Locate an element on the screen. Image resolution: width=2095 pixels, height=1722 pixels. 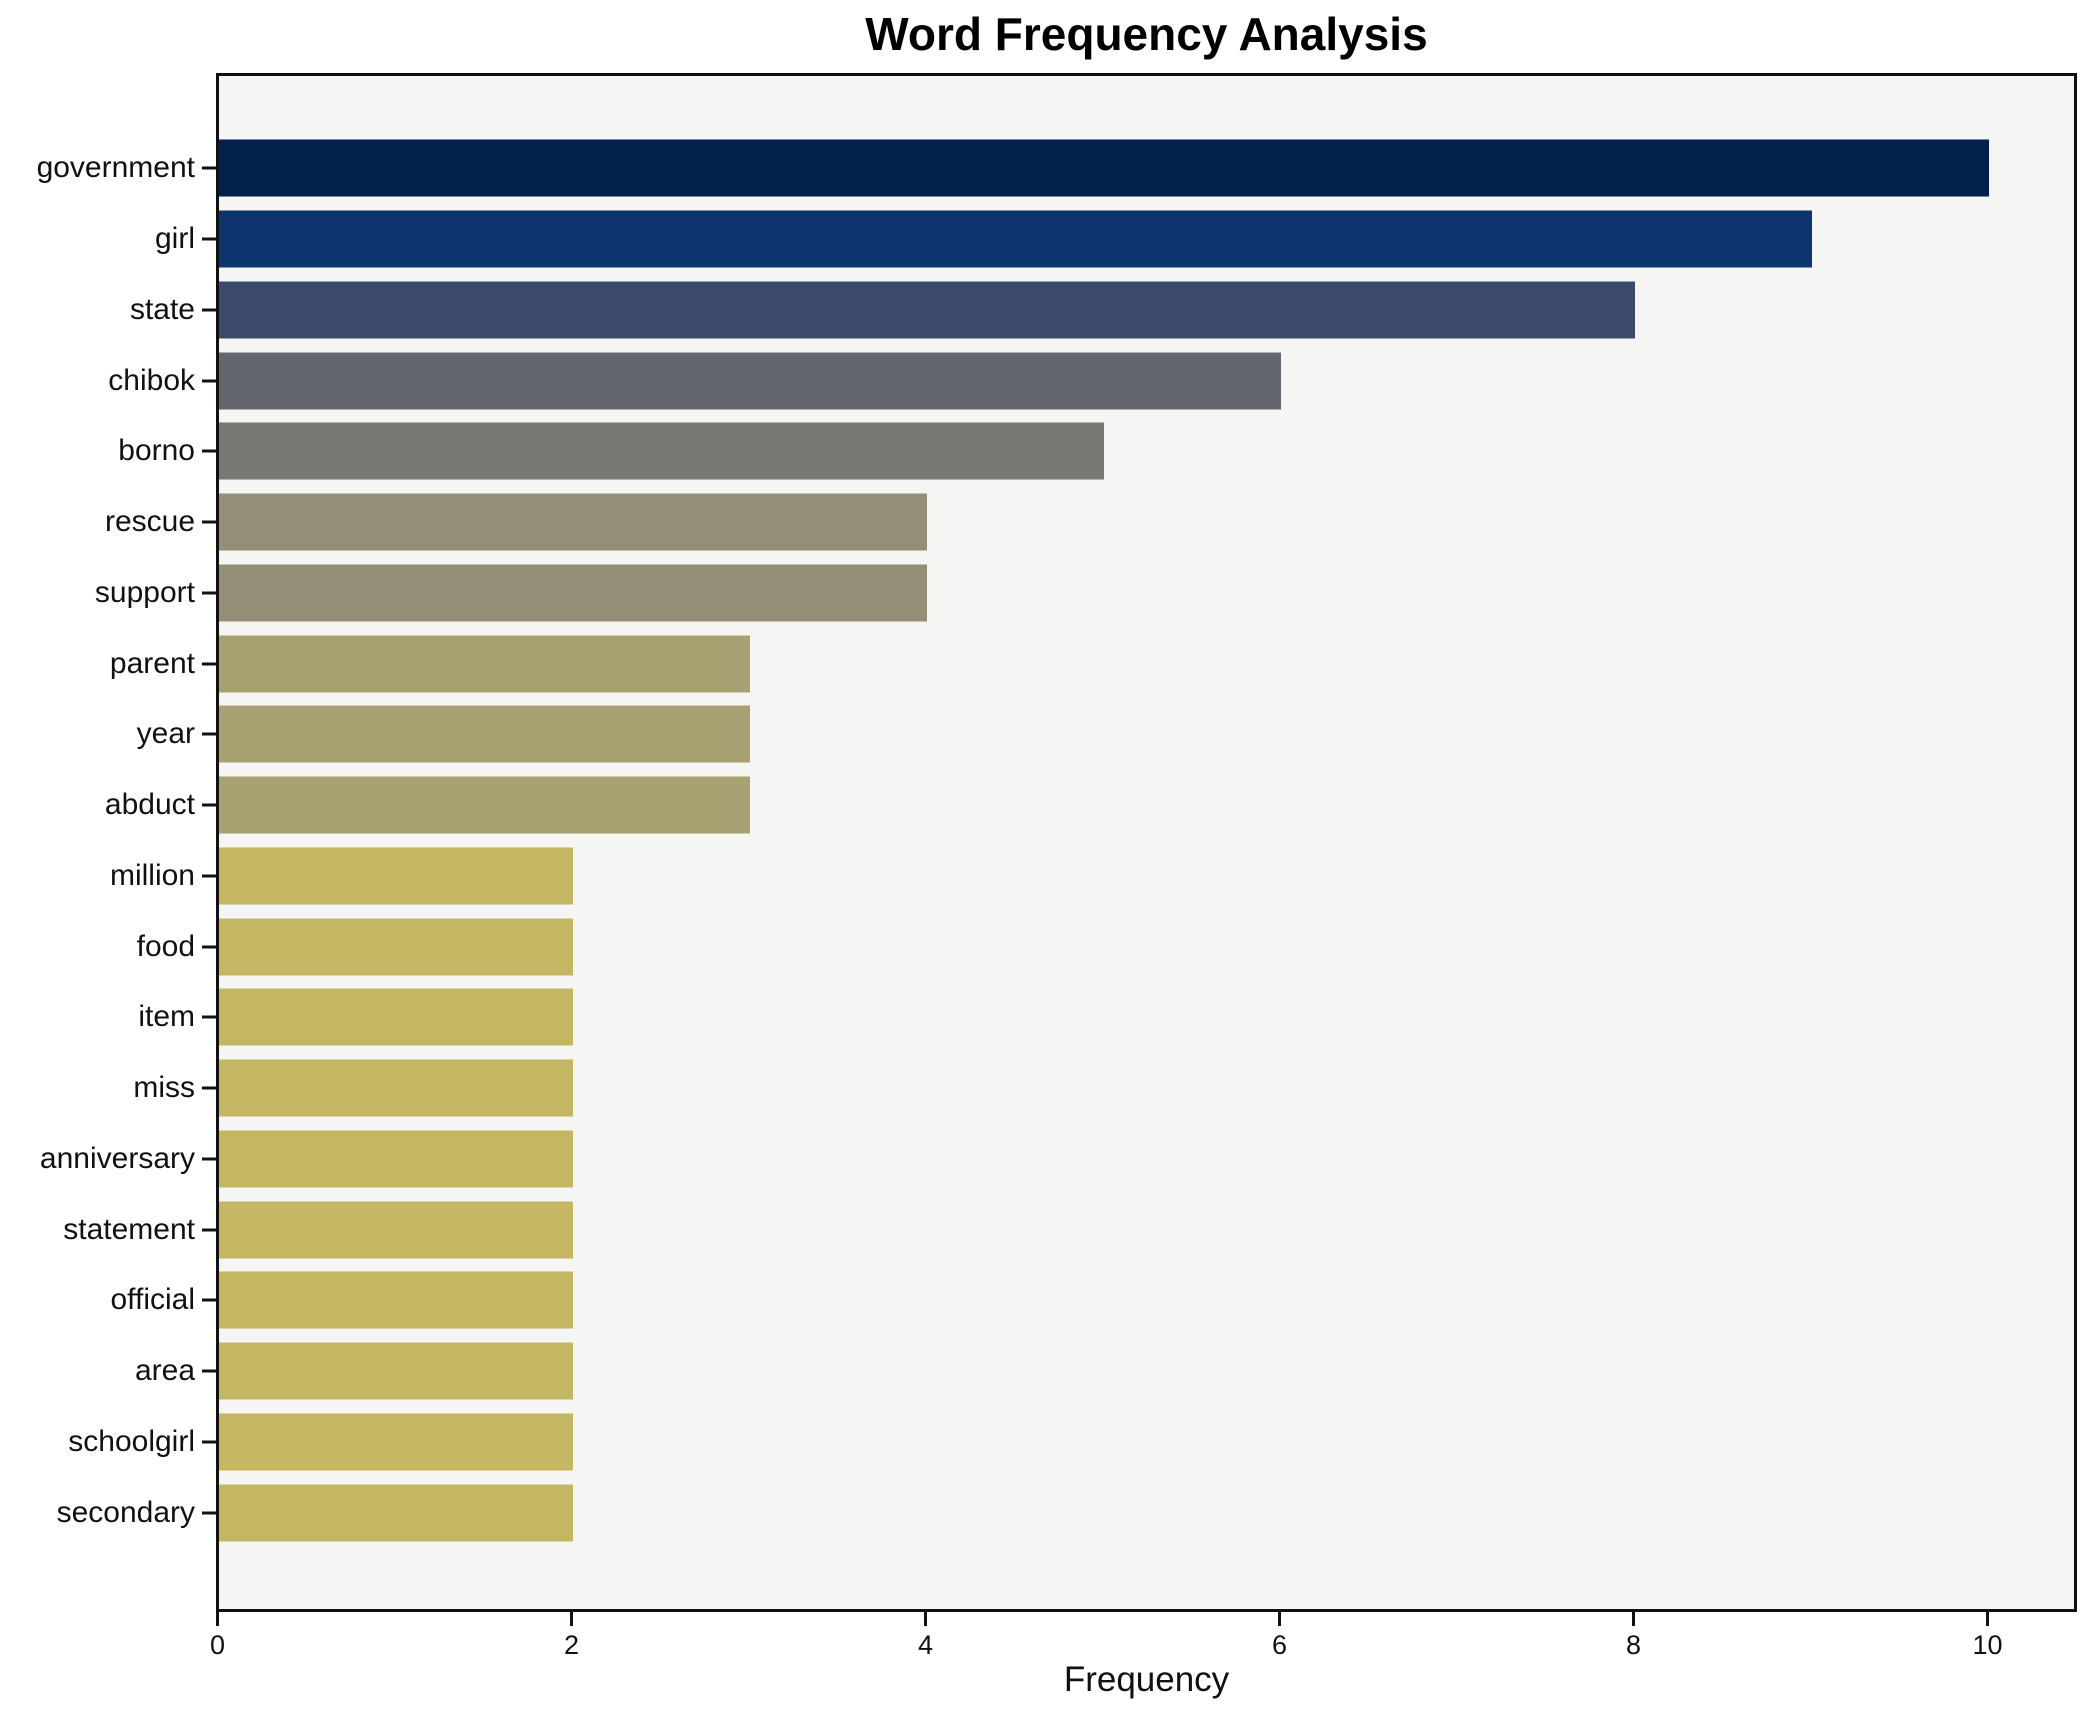
y-axis-label: support is located at coordinates (144, 592).